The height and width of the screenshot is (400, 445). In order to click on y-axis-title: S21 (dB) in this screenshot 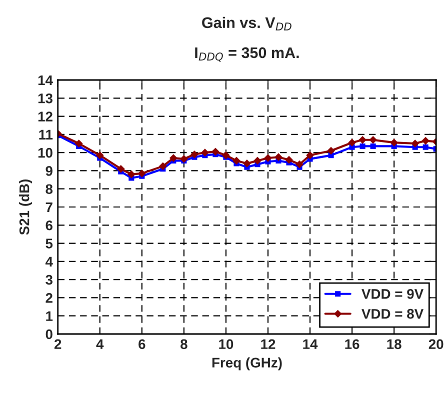, I will do `click(25, 207)`.